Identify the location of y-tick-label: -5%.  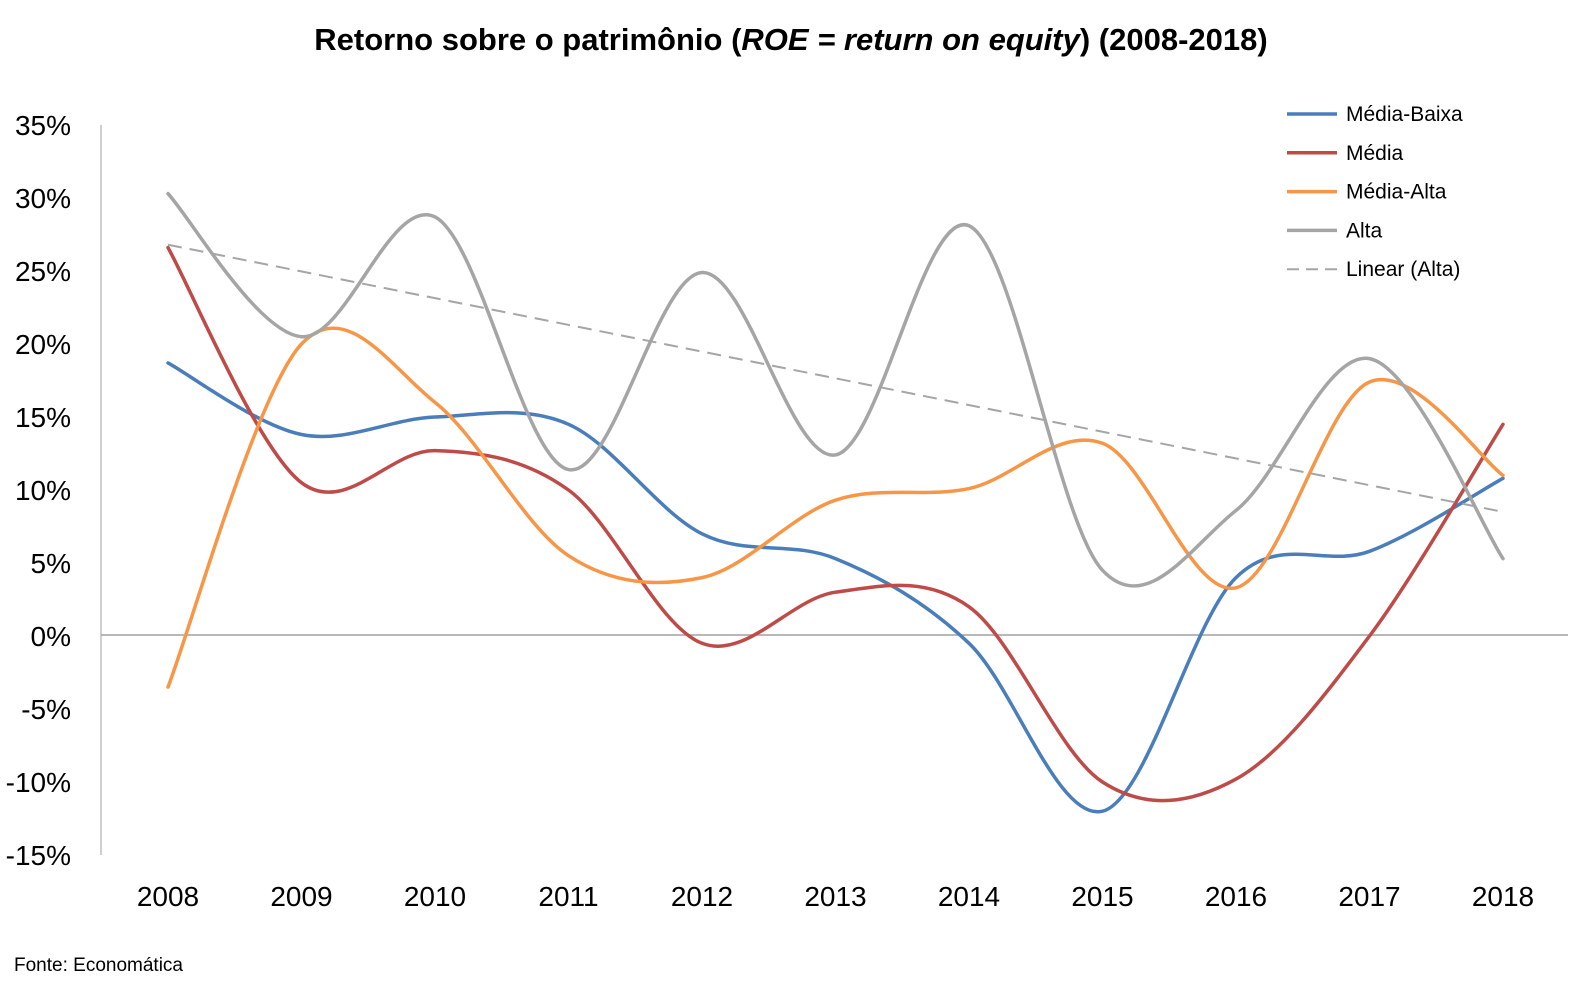
(46, 709).